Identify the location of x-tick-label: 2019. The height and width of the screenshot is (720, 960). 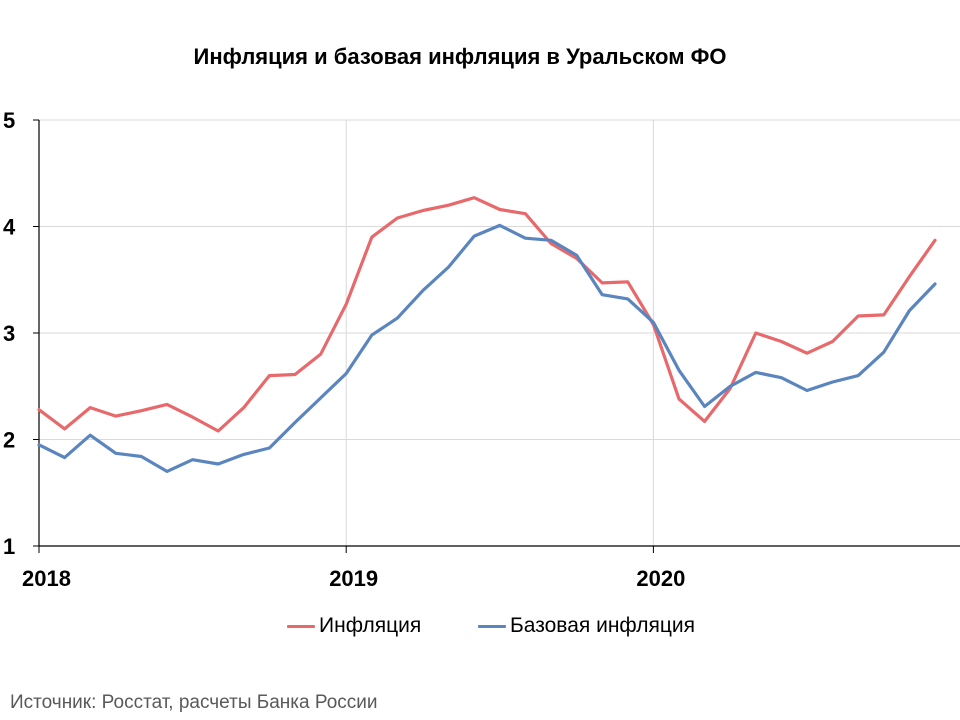
(353, 578).